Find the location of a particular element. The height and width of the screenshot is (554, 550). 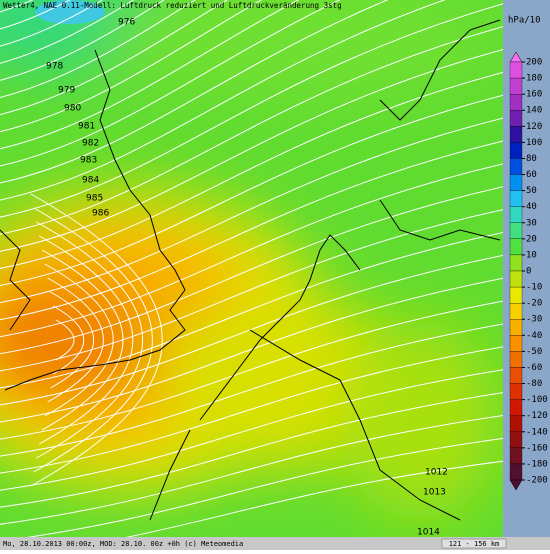

legend-unit: hPa/10 is located at coordinates (524, 21).